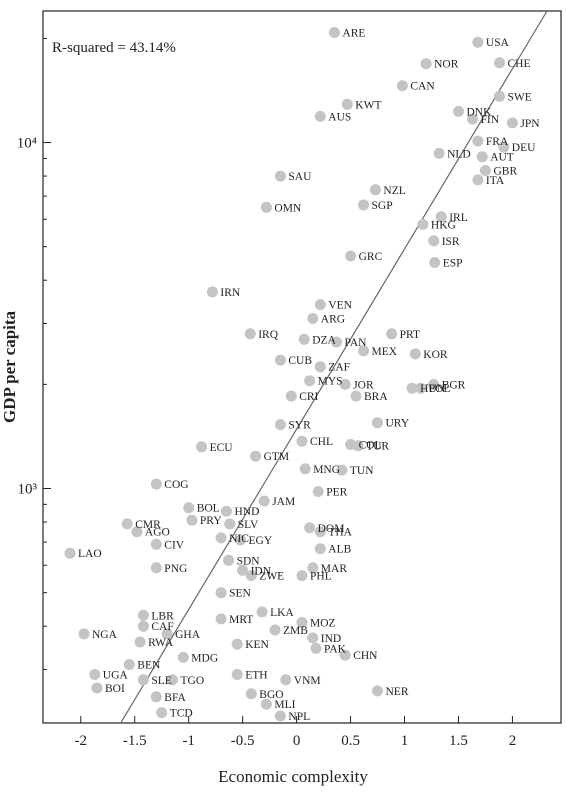 The image size is (566, 797). What do you see at coordinates (291, 396) in the screenshot?
I see `data-point-cri` at bounding box center [291, 396].